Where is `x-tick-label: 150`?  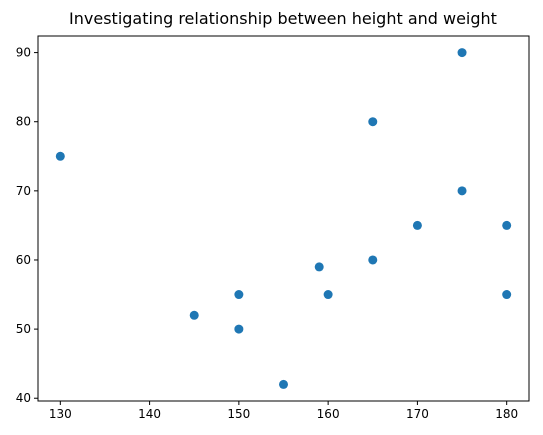 x-tick-label: 150 is located at coordinates (238, 414).